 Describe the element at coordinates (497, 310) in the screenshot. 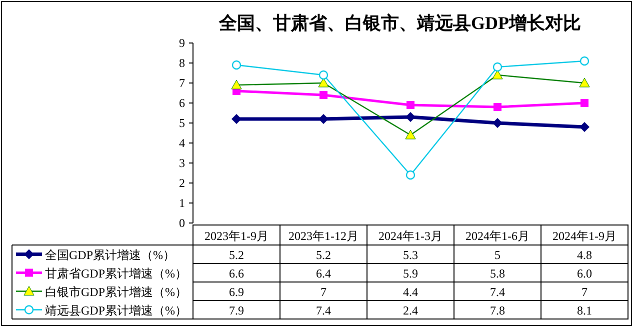

I see `data-label: 7.8` at that location.